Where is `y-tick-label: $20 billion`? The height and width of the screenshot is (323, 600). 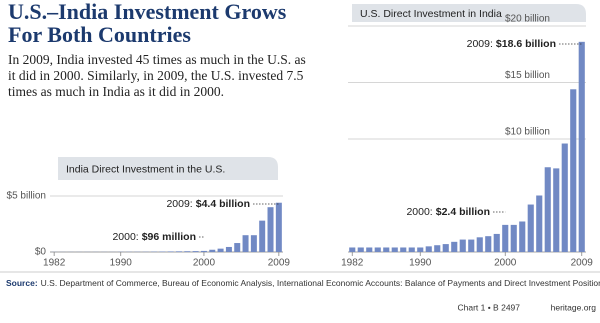
y-tick-label: $20 billion is located at coordinates (527, 19).